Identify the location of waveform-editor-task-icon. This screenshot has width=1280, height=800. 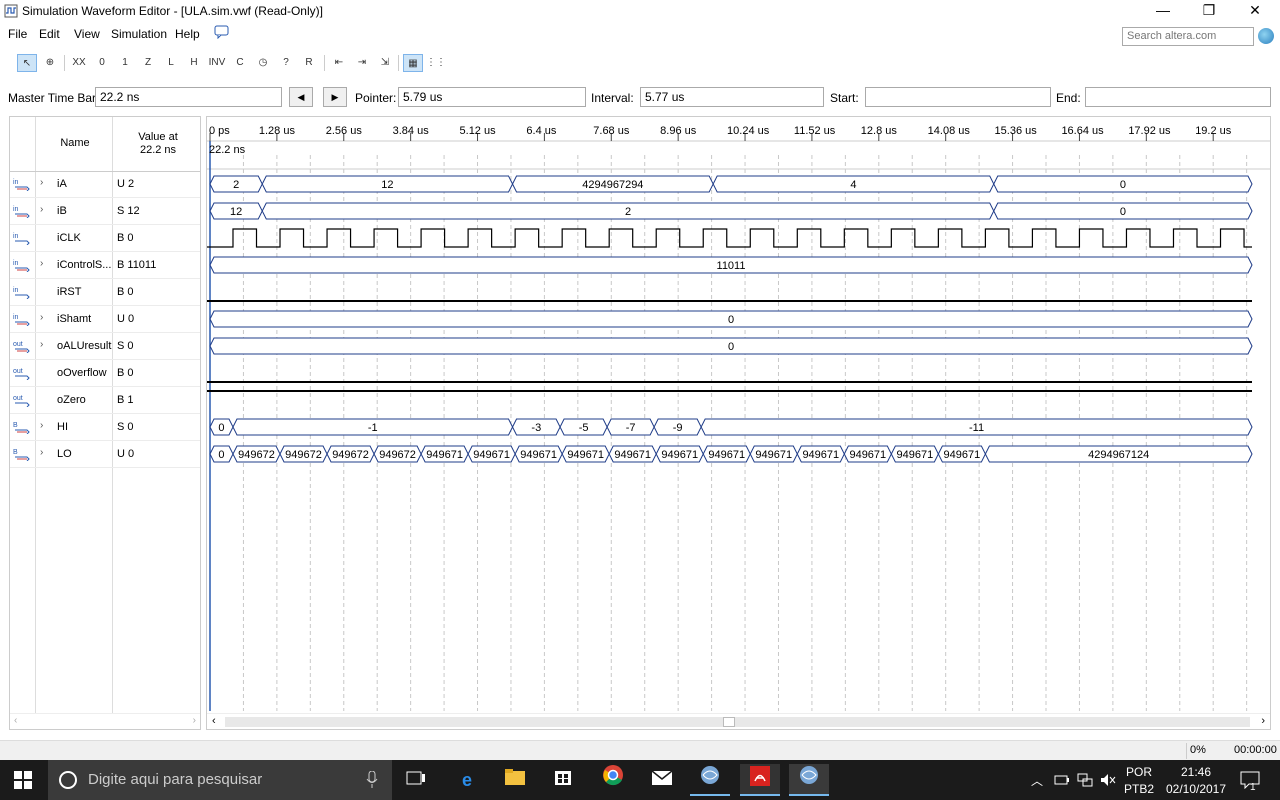
(809, 780).